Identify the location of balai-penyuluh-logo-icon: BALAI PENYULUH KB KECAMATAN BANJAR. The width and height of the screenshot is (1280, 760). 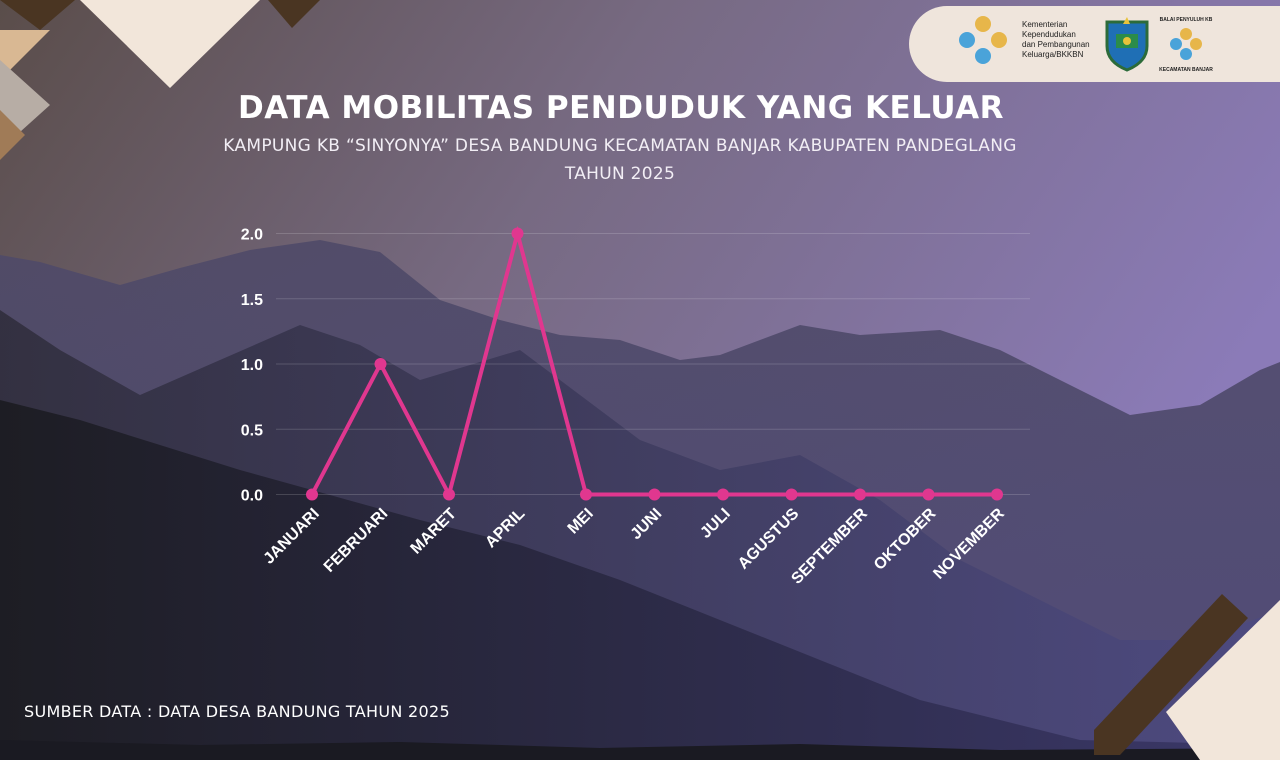
(1186, 44).